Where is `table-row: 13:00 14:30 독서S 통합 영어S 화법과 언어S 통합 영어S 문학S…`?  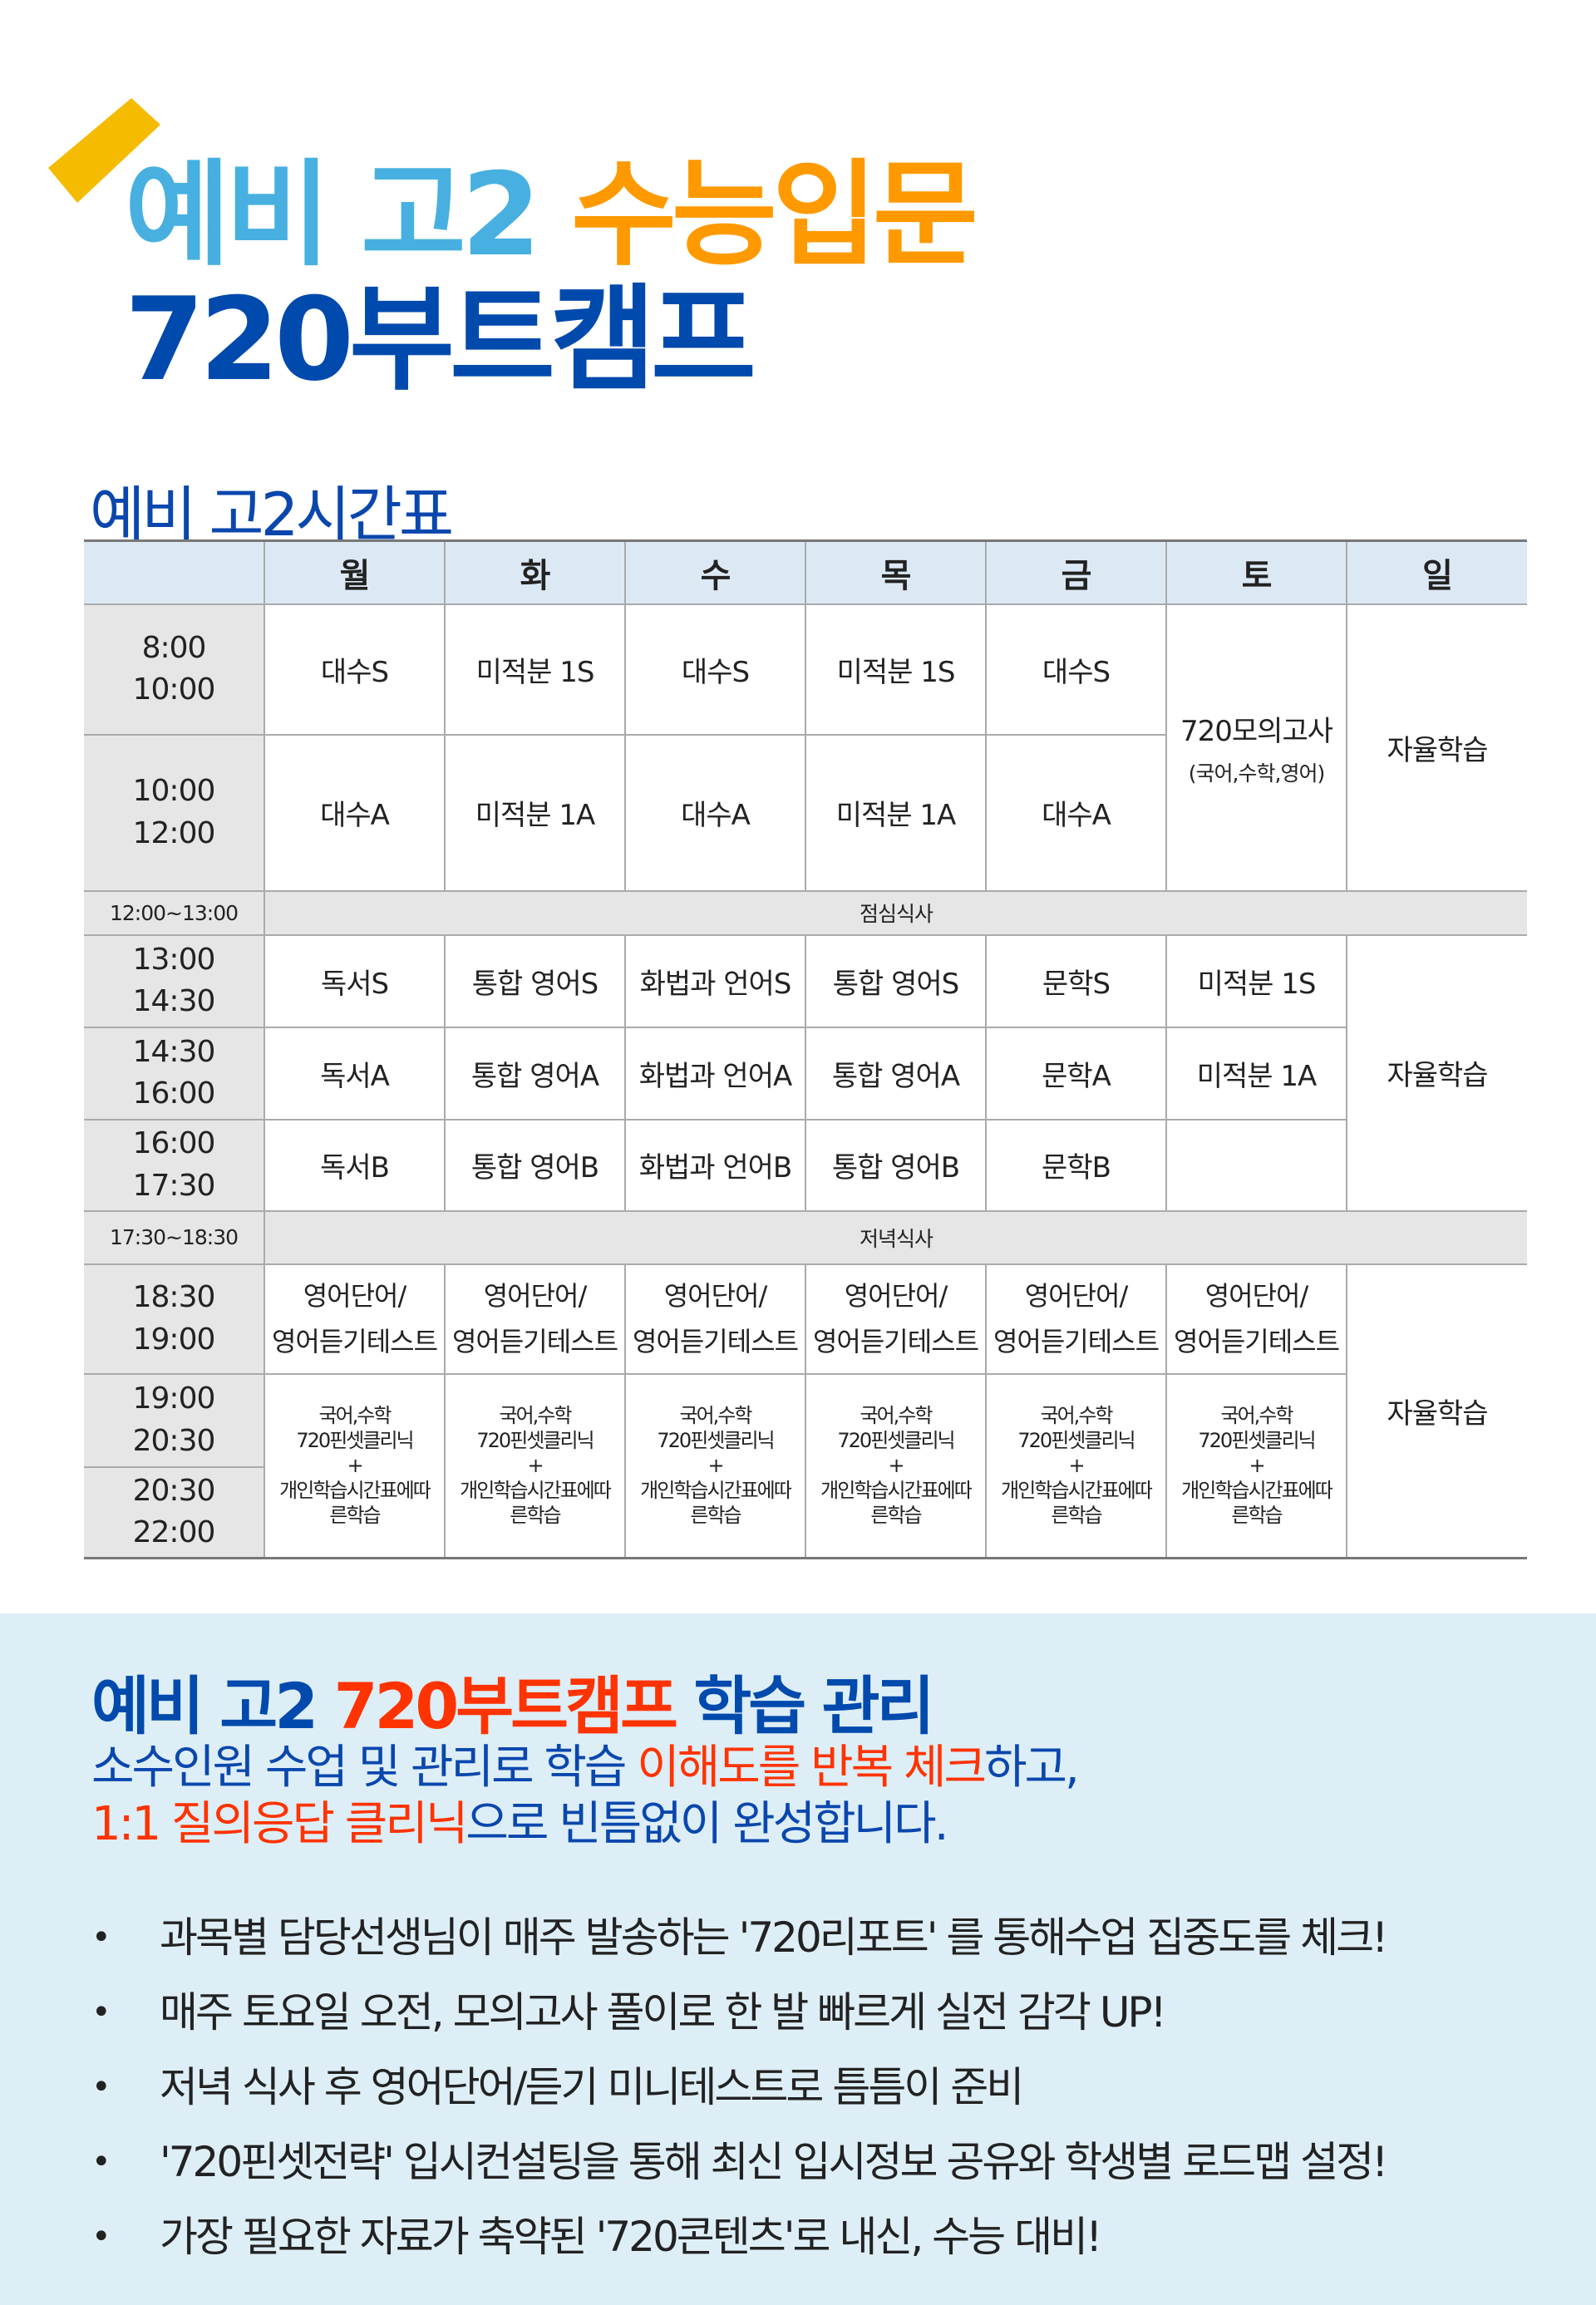
table-row: 13:00 14:30 독서S 통합 영어S 화법과 언어S 통합 영어S 문학S… is located at coordinates (805, 1072).